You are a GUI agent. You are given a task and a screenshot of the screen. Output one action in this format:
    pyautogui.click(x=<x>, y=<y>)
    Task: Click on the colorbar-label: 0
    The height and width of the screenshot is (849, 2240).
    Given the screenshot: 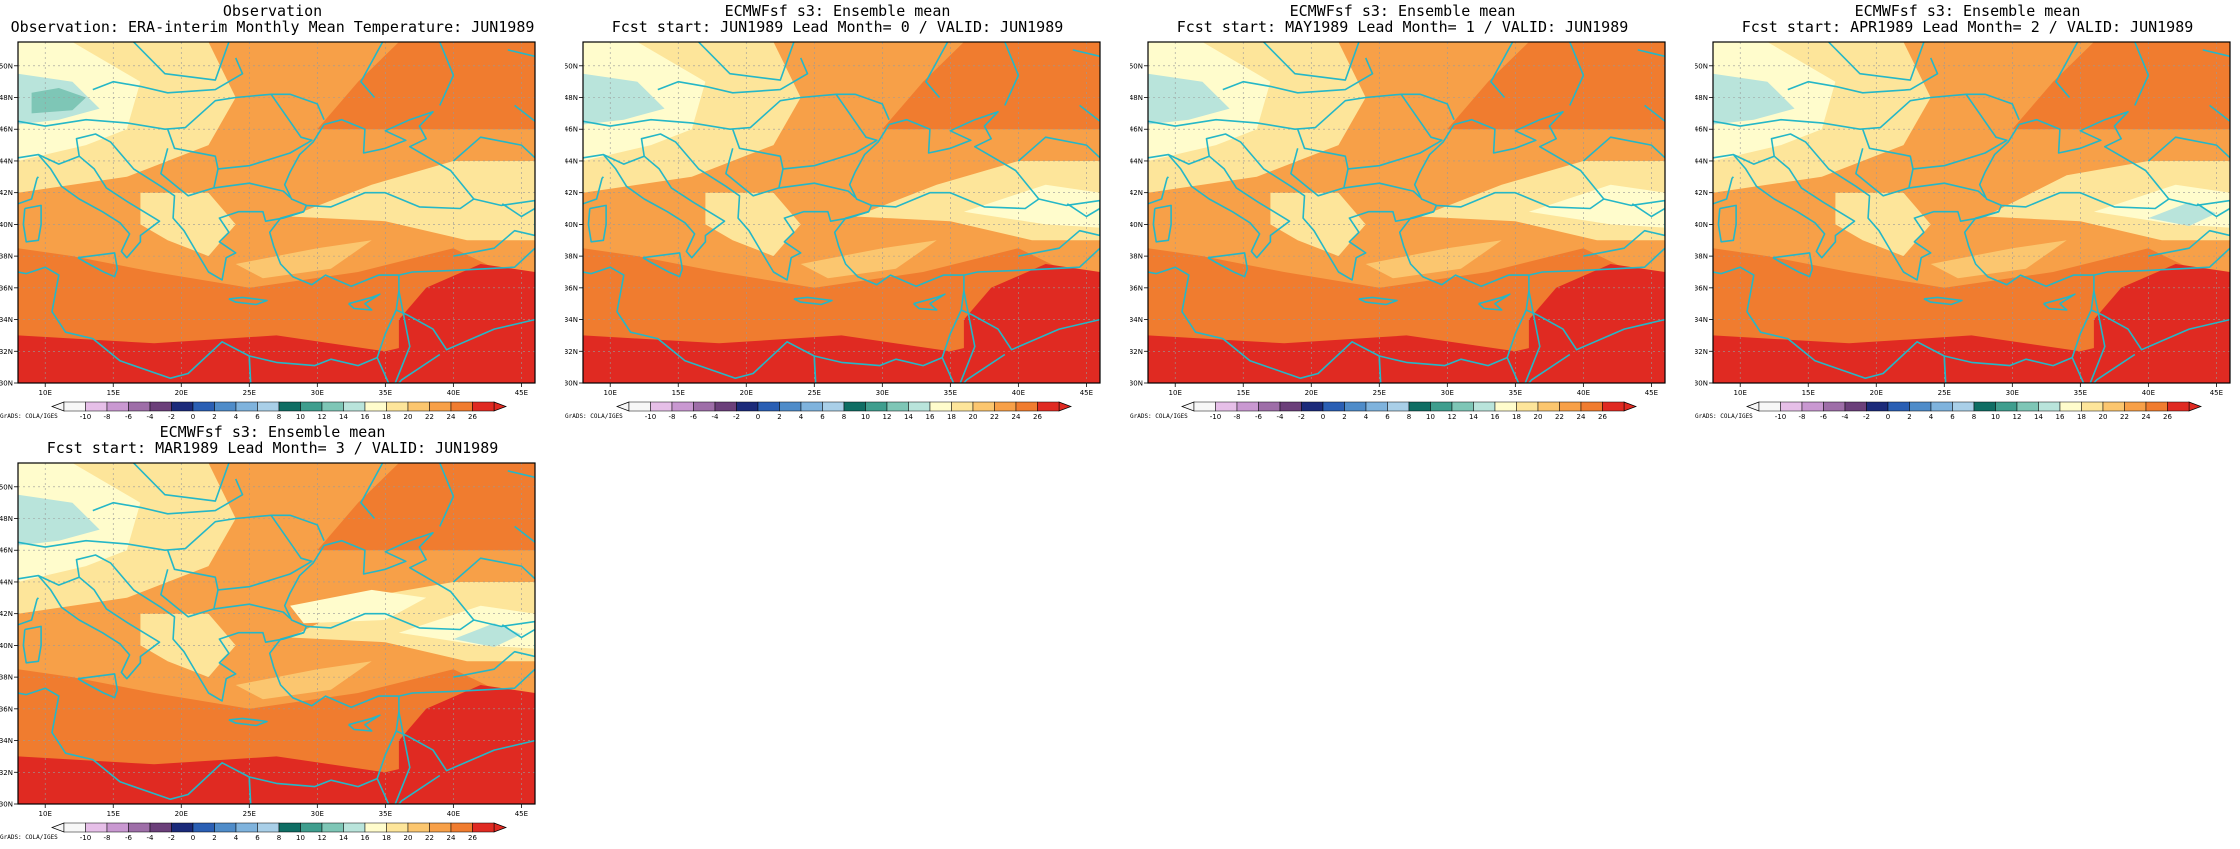 What is the action you would take?
    pyautogui.click(x=1323, y=417)
    